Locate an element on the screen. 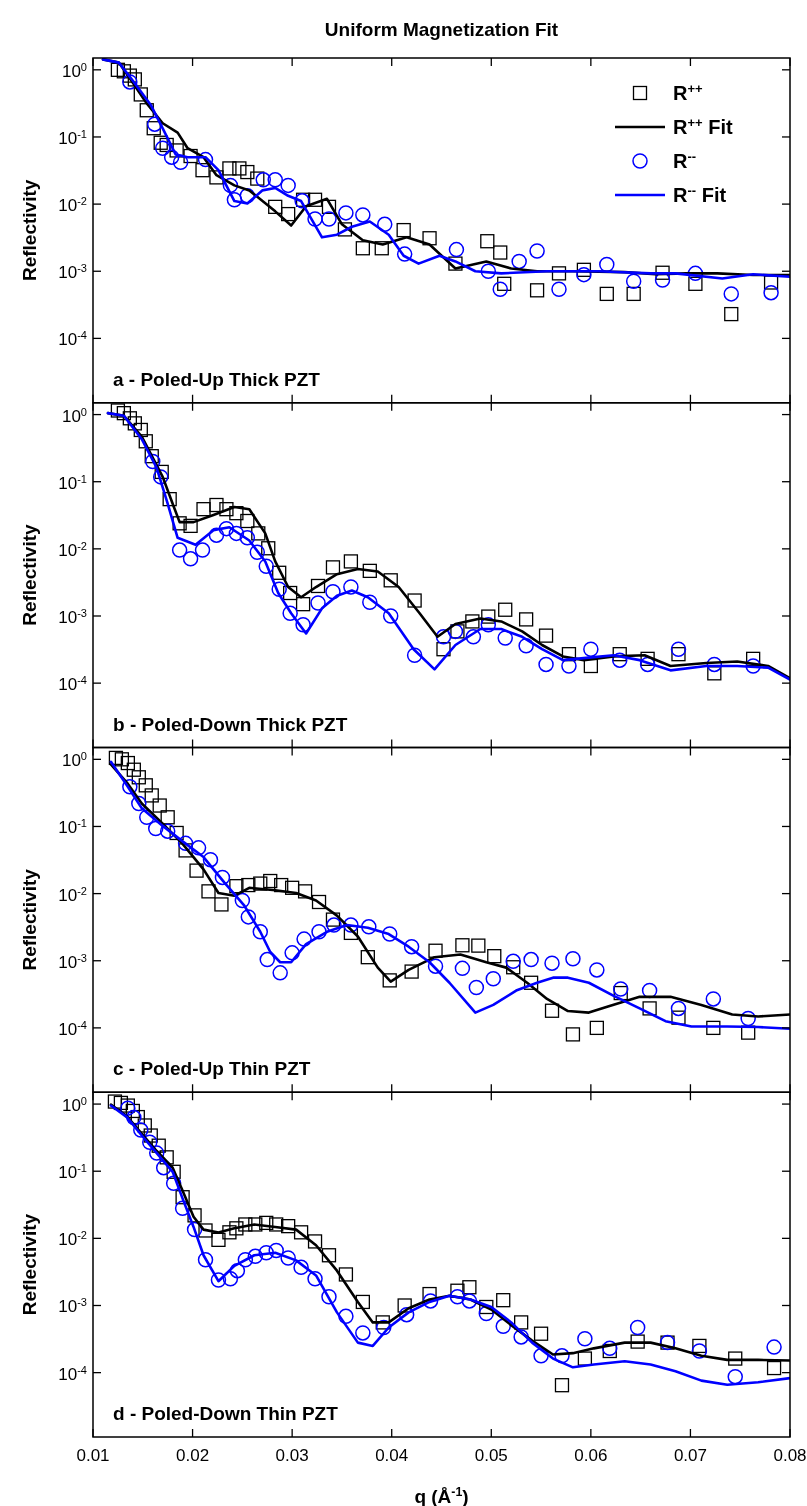 Image resolution: width=807 pixels, height=1506 pixels. y-tick-label: 10$^{-4}$ is located at coordinates (72, 339).